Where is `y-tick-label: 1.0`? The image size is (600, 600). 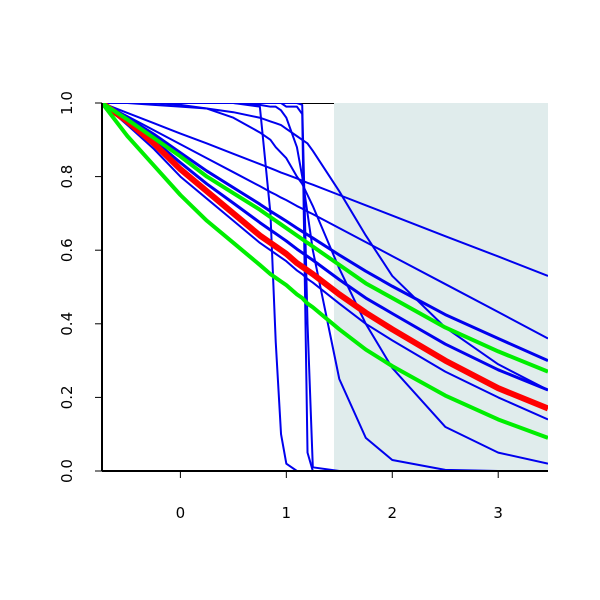
y-tick-label: 1.0 is located at coordinates (67, 103).